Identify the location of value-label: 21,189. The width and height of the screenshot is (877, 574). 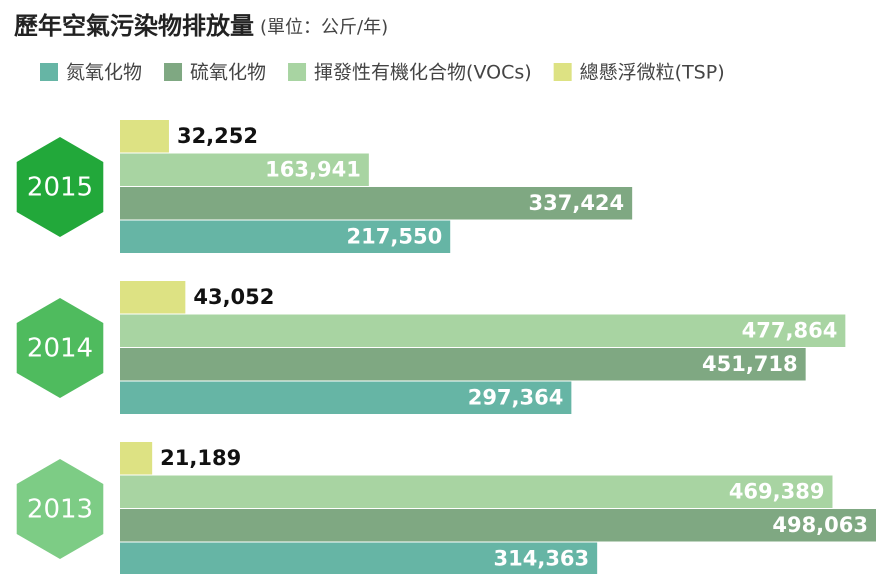
(200, 458).